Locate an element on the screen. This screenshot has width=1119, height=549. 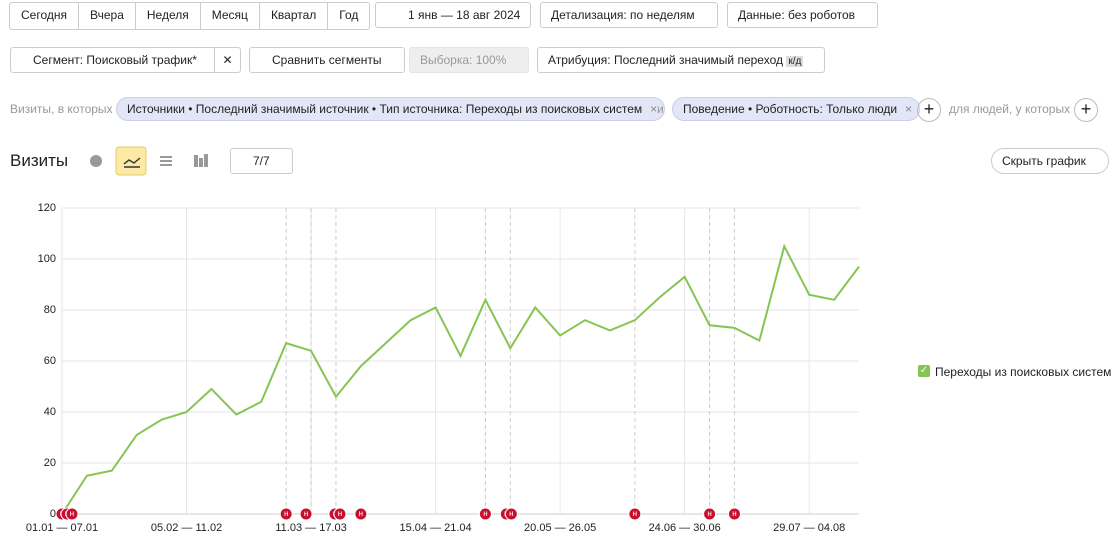
segment-button: Сегмент: Поисковый трафик* is located at coordinates (112, 60).